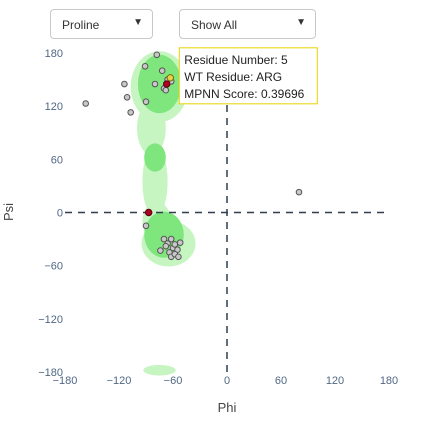  I want to click on hovered-point, so click(170, 78).